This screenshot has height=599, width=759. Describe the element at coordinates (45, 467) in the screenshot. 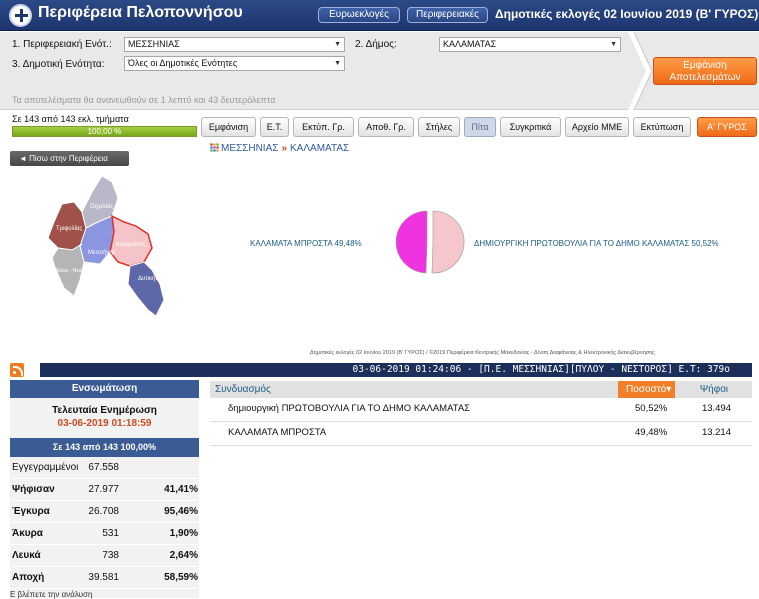

I see `stat-label: Εγγεγραμμένοι` at that location.